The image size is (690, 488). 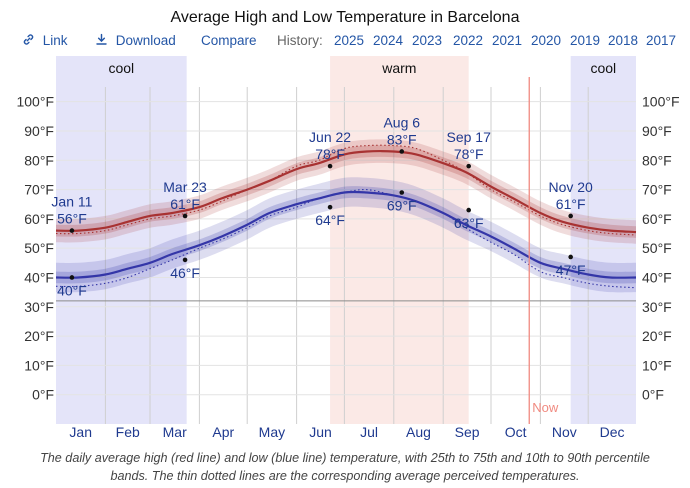 What do you see at coordinates (545, 407) in the screenshot?
I see `now-label: Now` at bounding box center [545, 407].